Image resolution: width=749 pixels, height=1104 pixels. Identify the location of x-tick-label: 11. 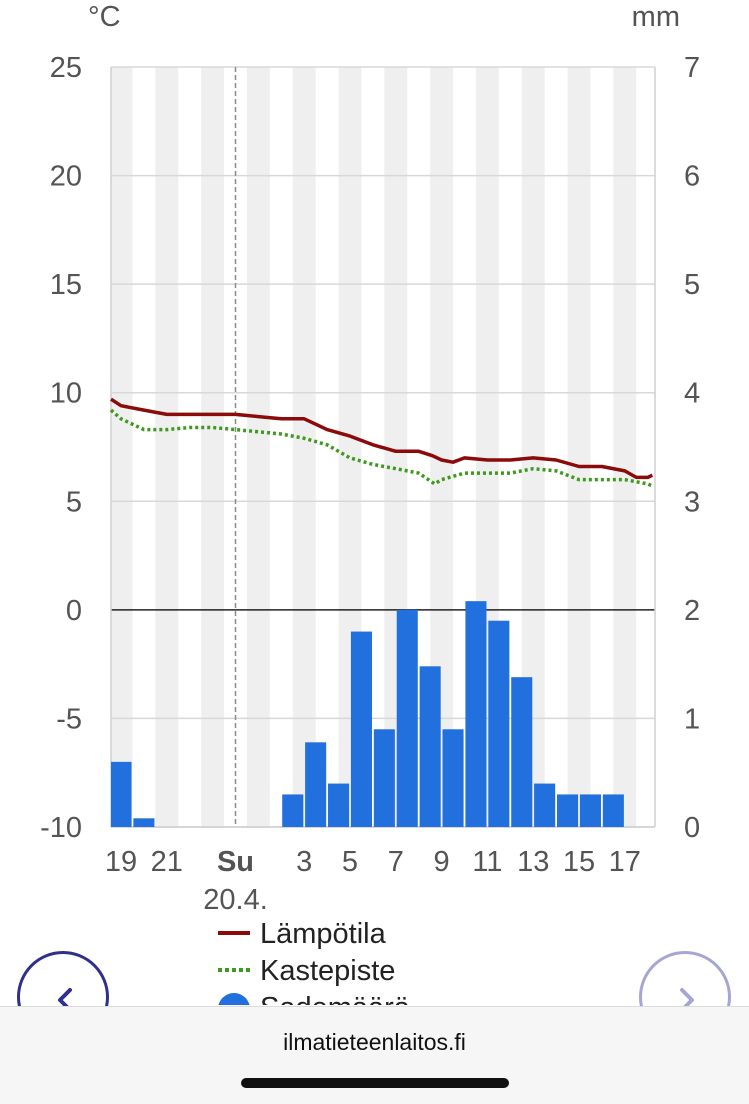
(487, 862).